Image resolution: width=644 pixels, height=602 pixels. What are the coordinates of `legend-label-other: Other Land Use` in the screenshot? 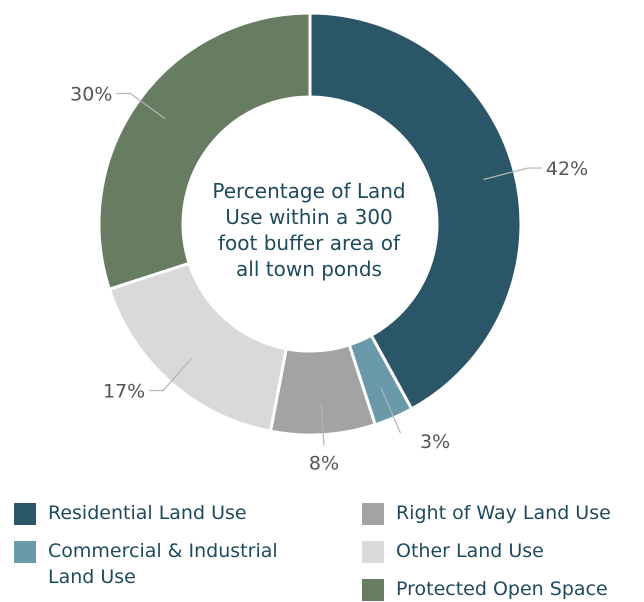 It's located at (470, 551).